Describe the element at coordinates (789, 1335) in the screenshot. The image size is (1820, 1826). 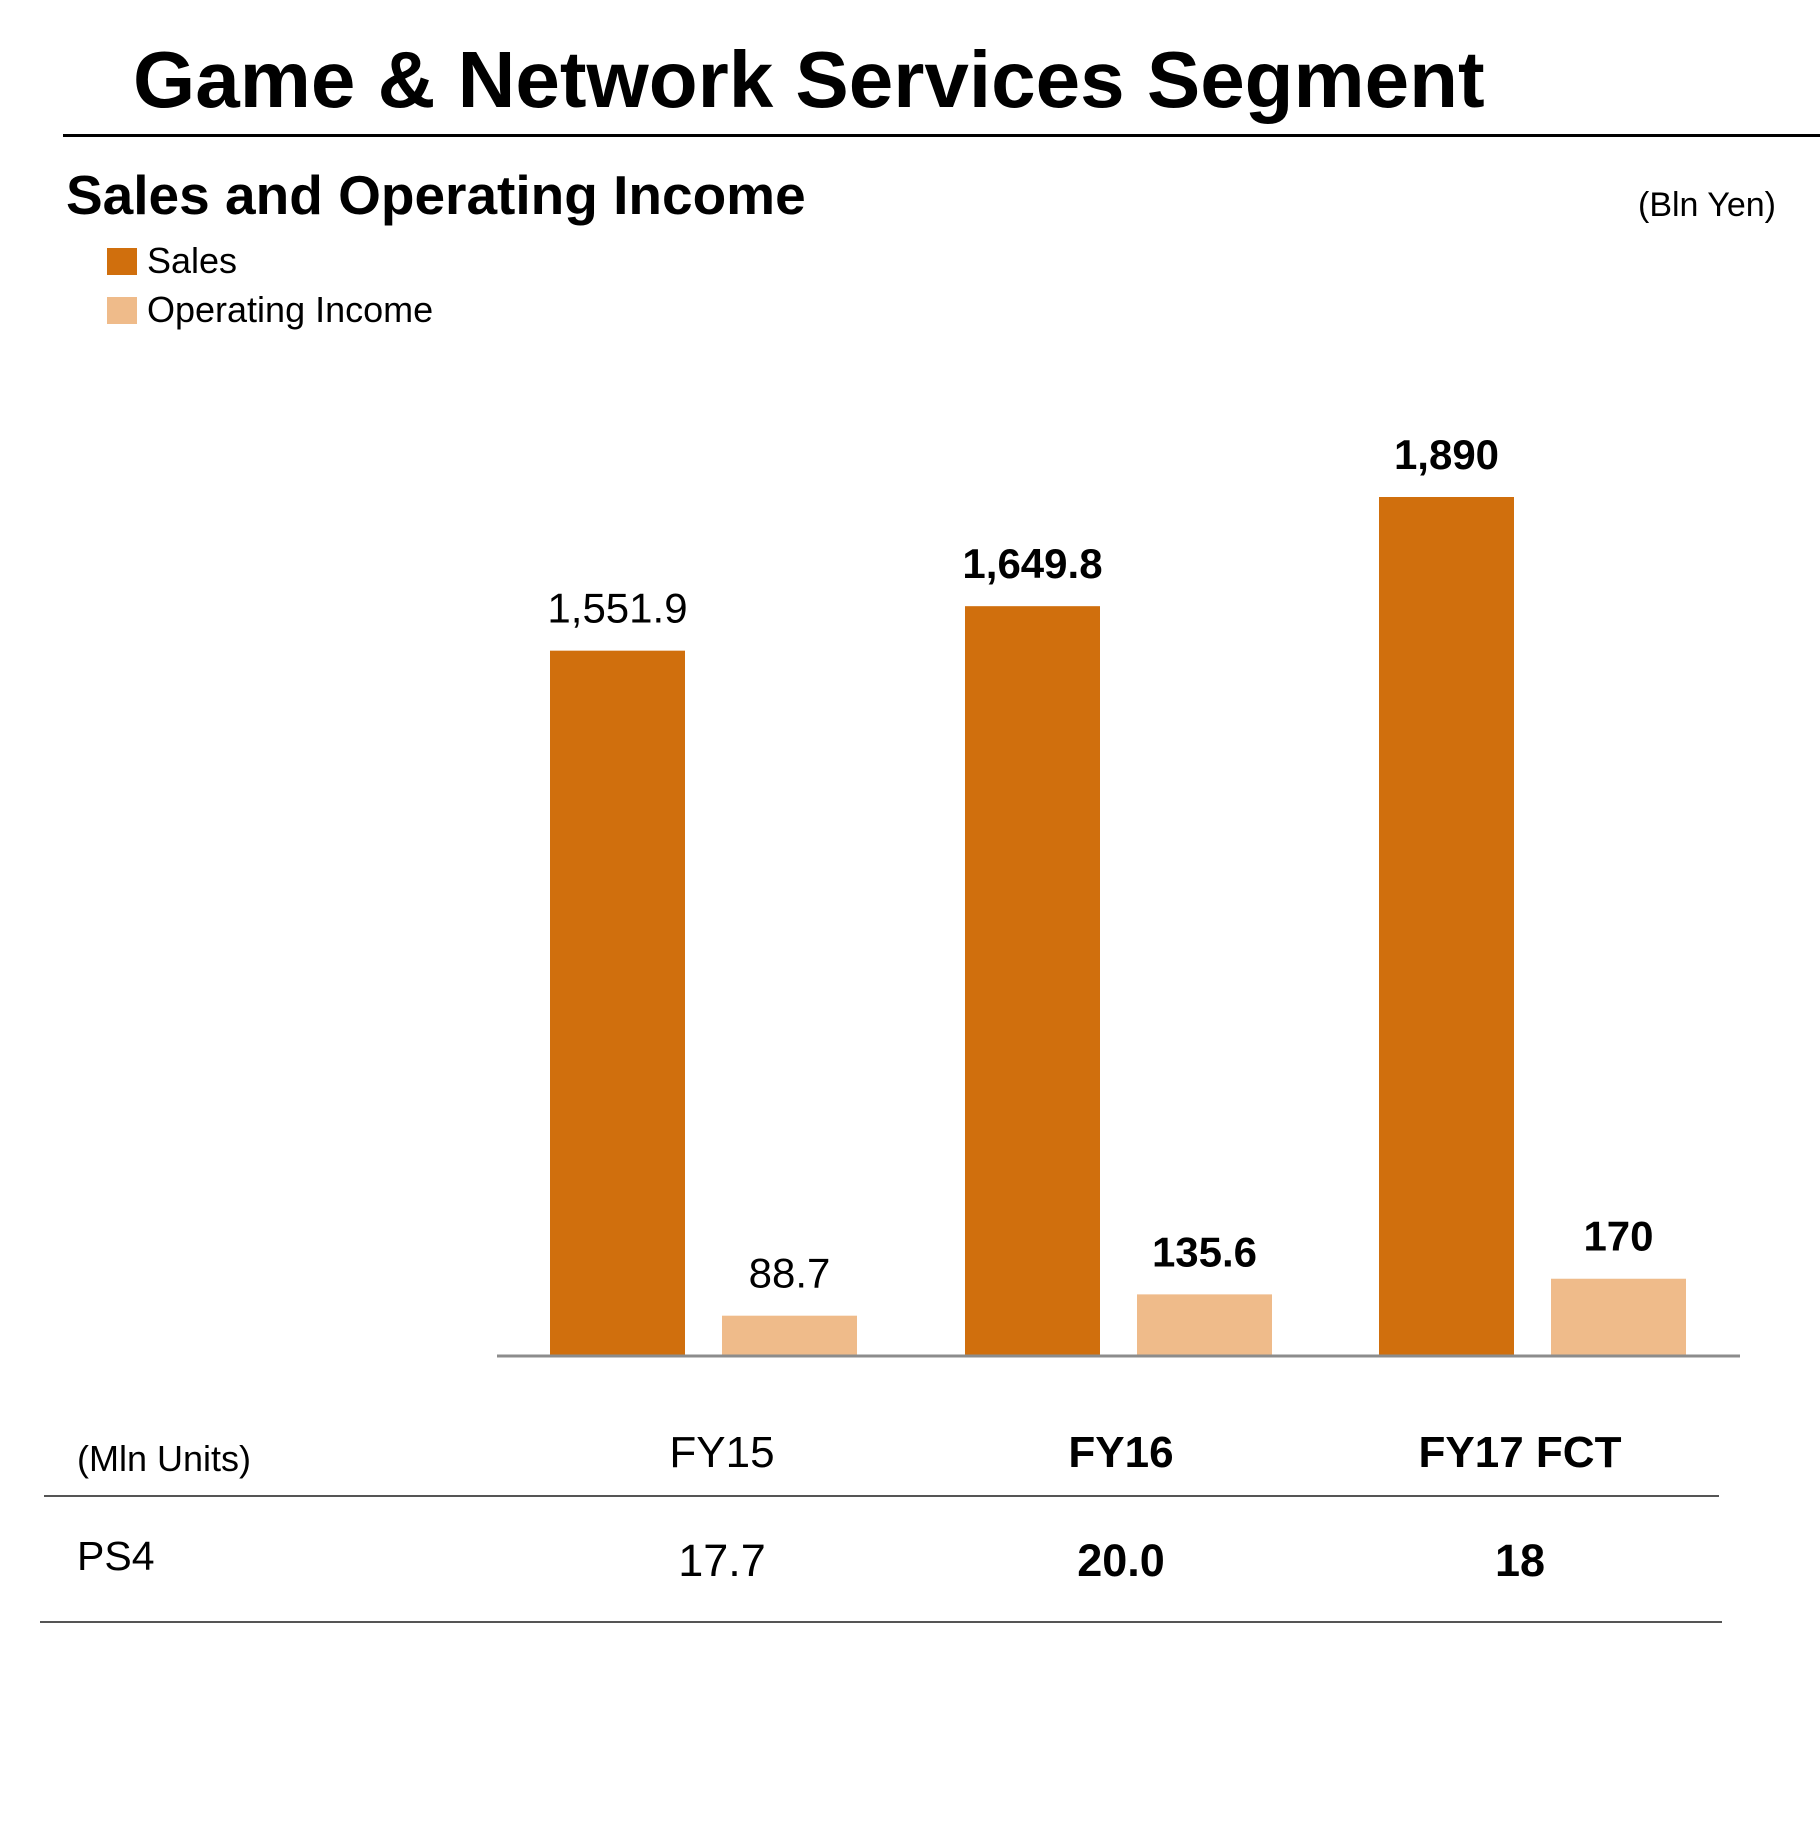
I see `bar-operating-income-fy15` at that location.